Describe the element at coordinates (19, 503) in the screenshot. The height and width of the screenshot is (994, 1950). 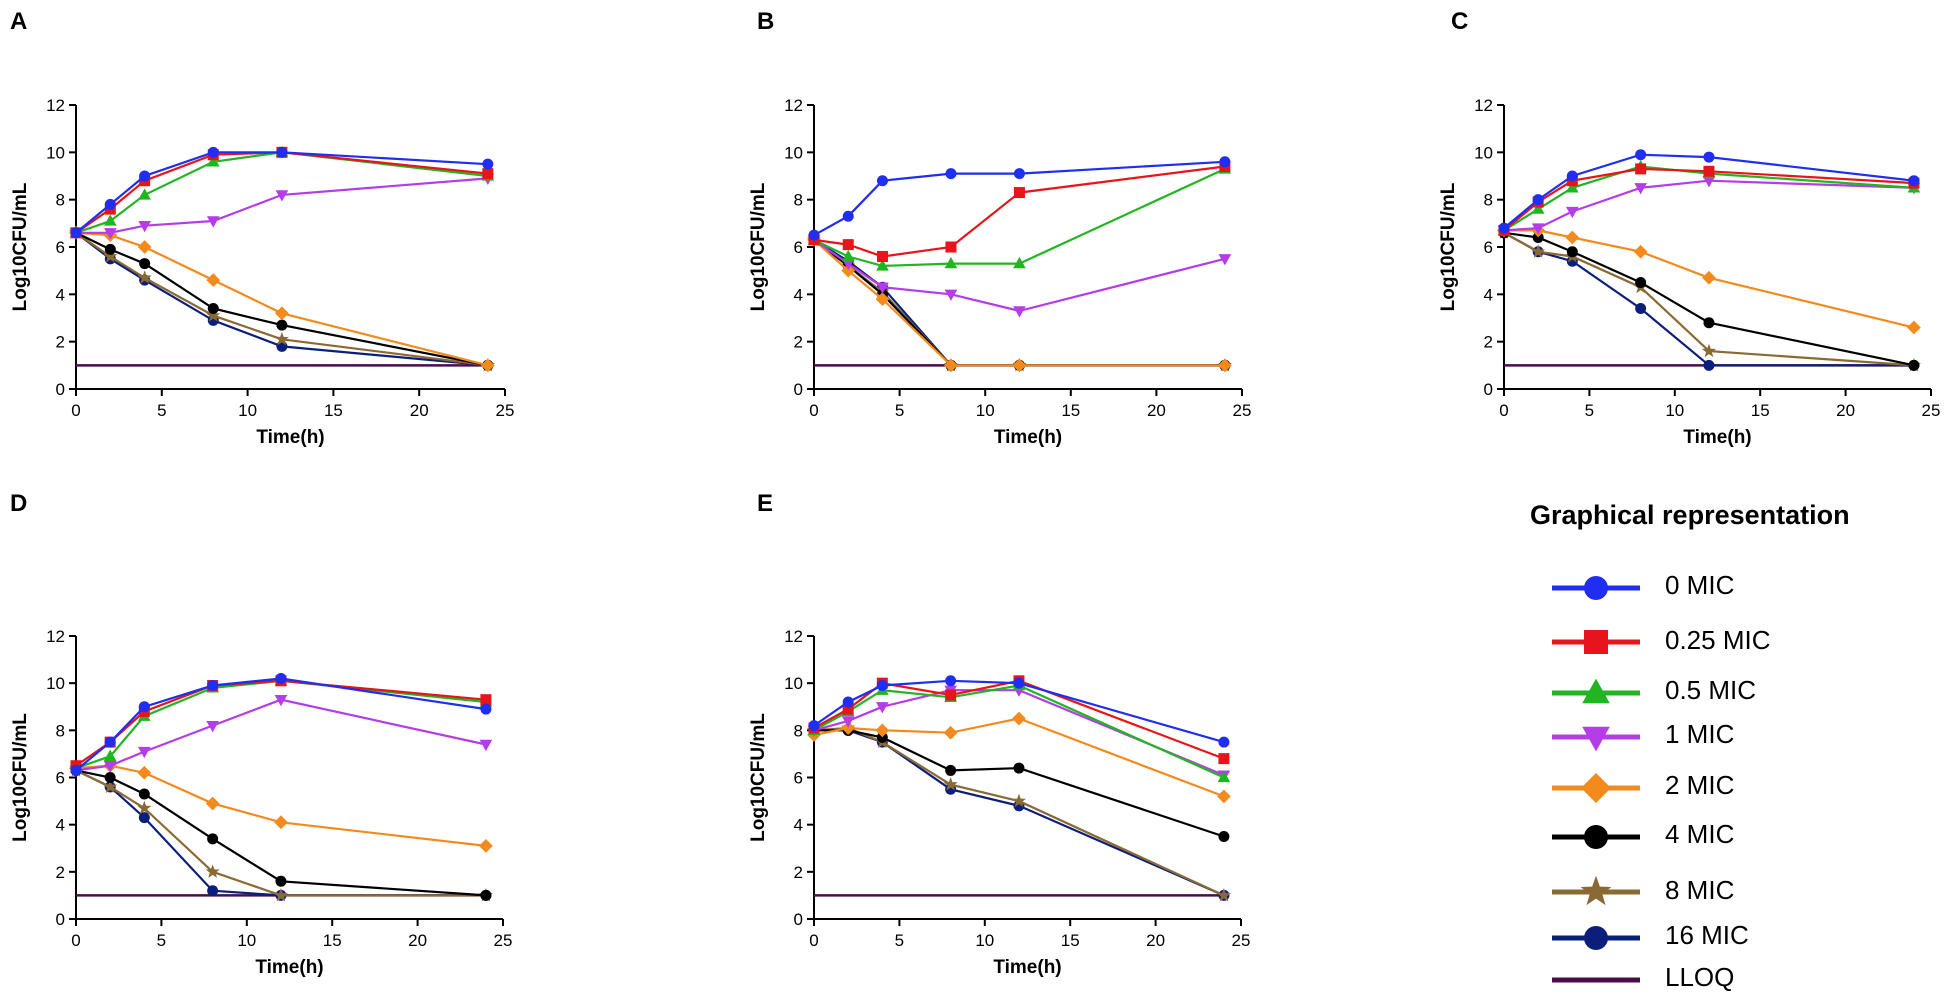
I see `panel-label-d: D` at that location.